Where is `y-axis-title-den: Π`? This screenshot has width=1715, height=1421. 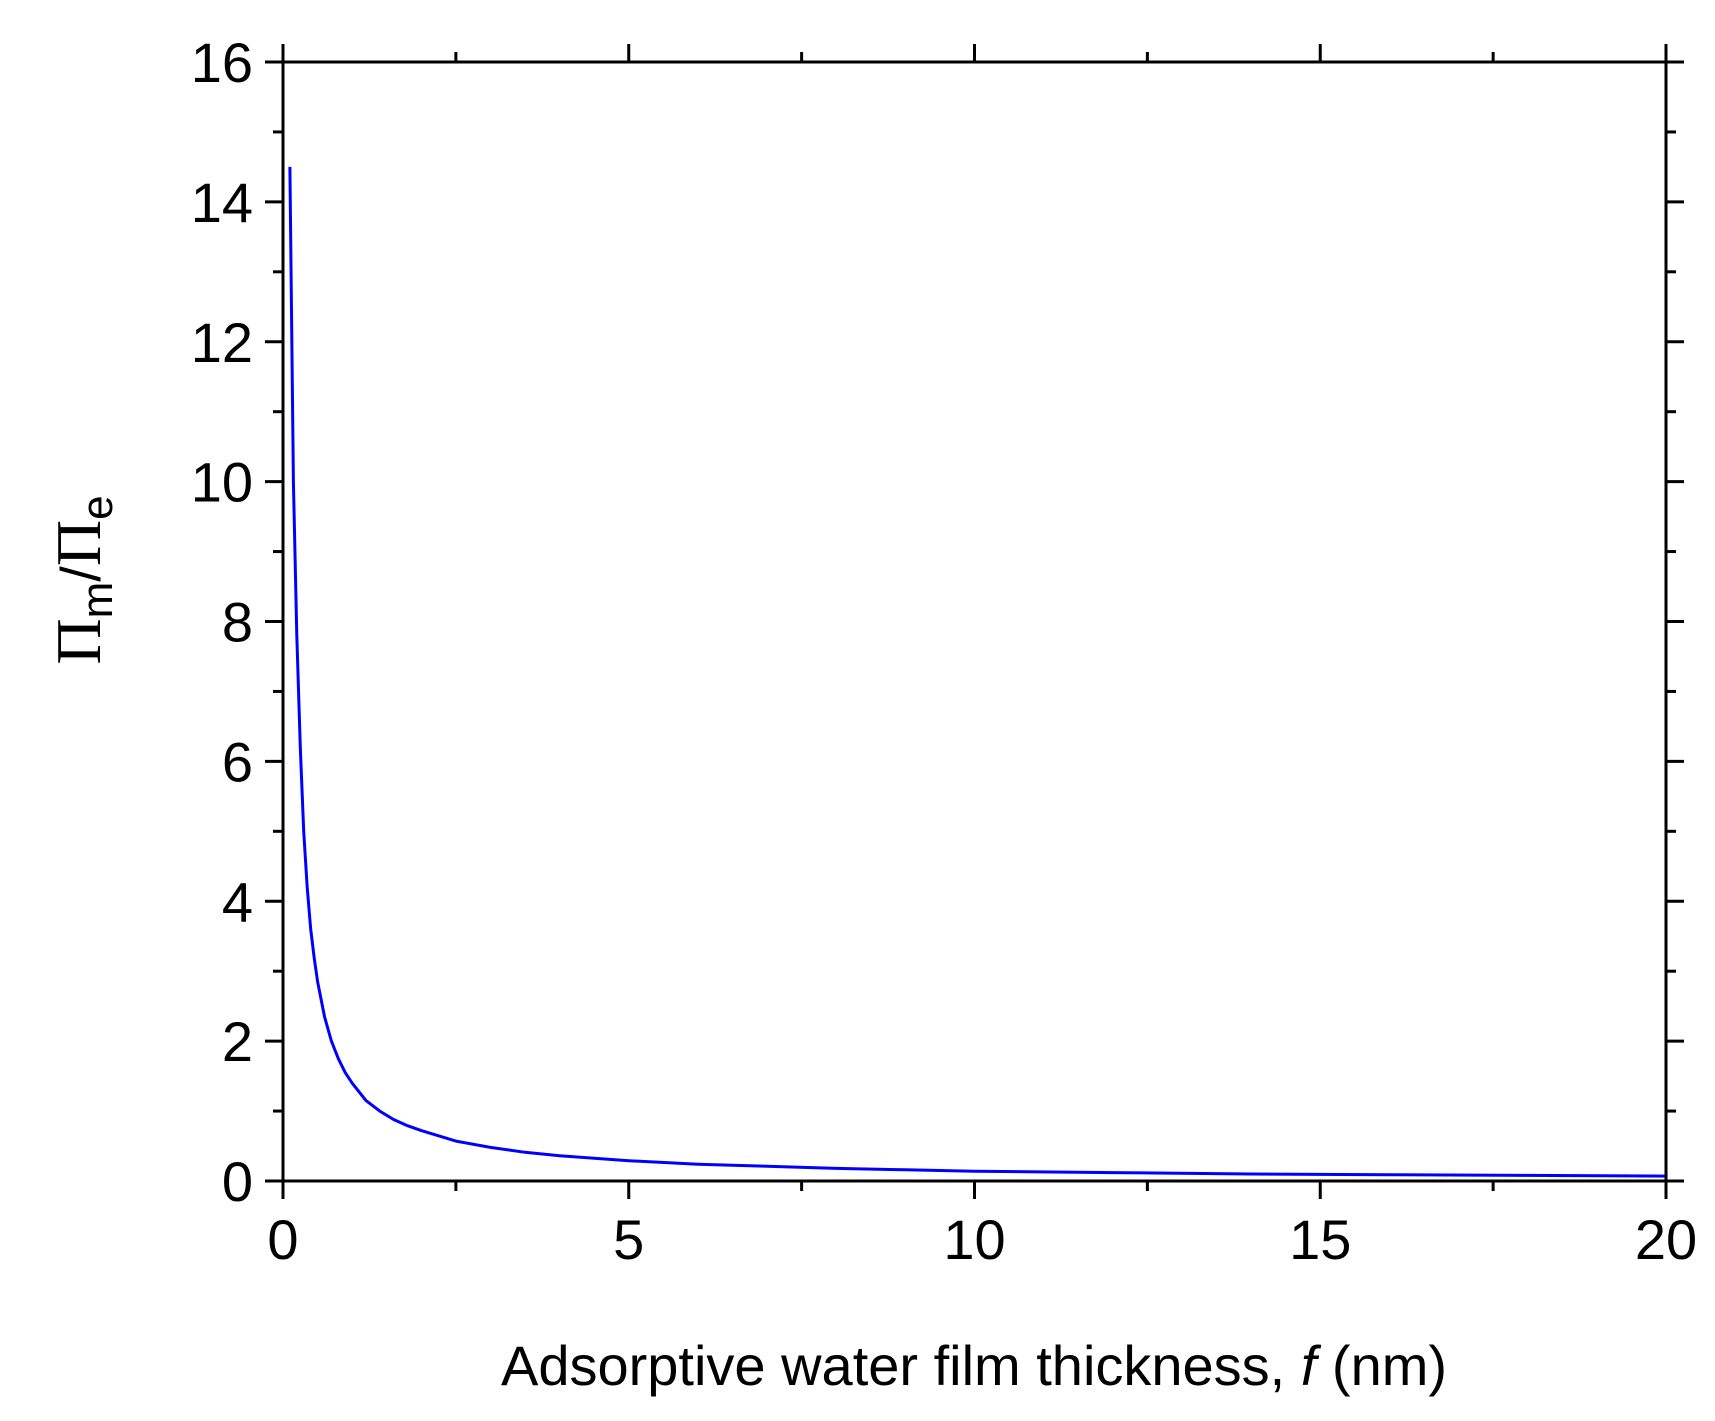
y-axis-title-den: Π is located at coordinates (78, 543).